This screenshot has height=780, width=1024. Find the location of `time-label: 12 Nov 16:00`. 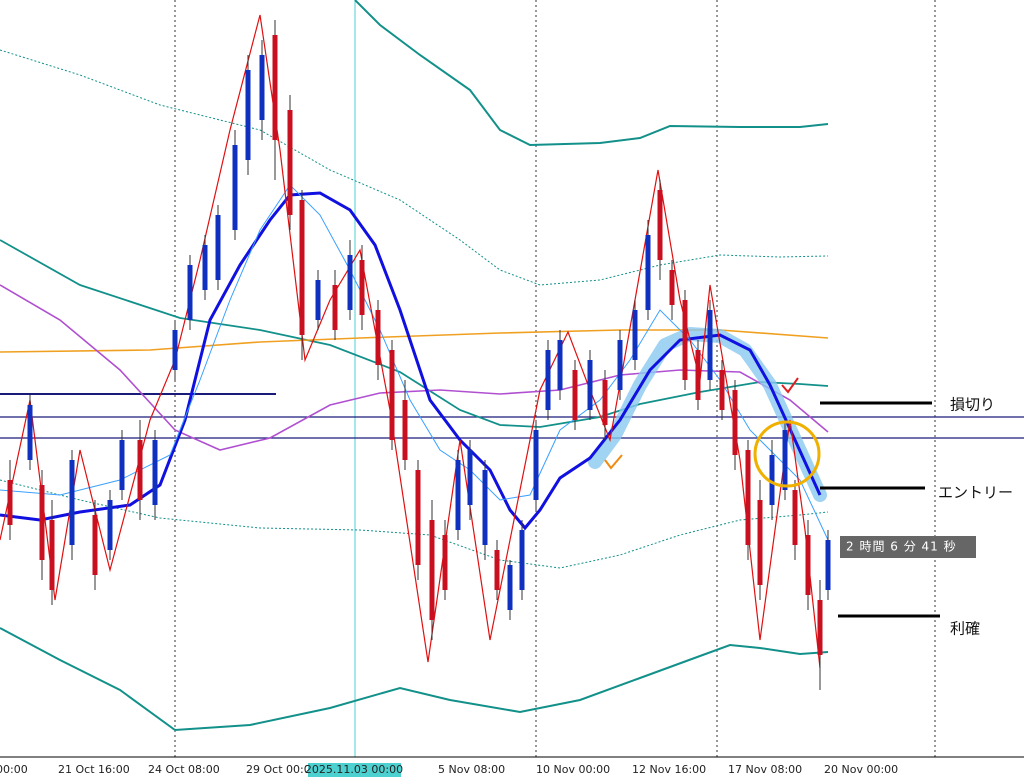

time-label: 12 Nov 16:00 is located at coordinates (669, 769).